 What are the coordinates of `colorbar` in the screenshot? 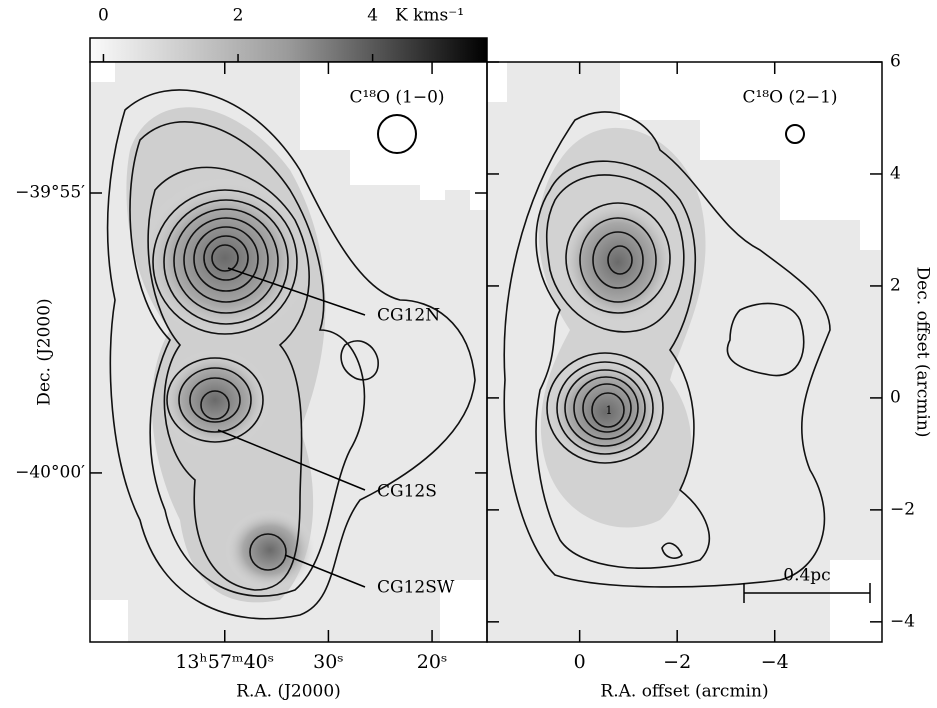 It's located at (288, 50).